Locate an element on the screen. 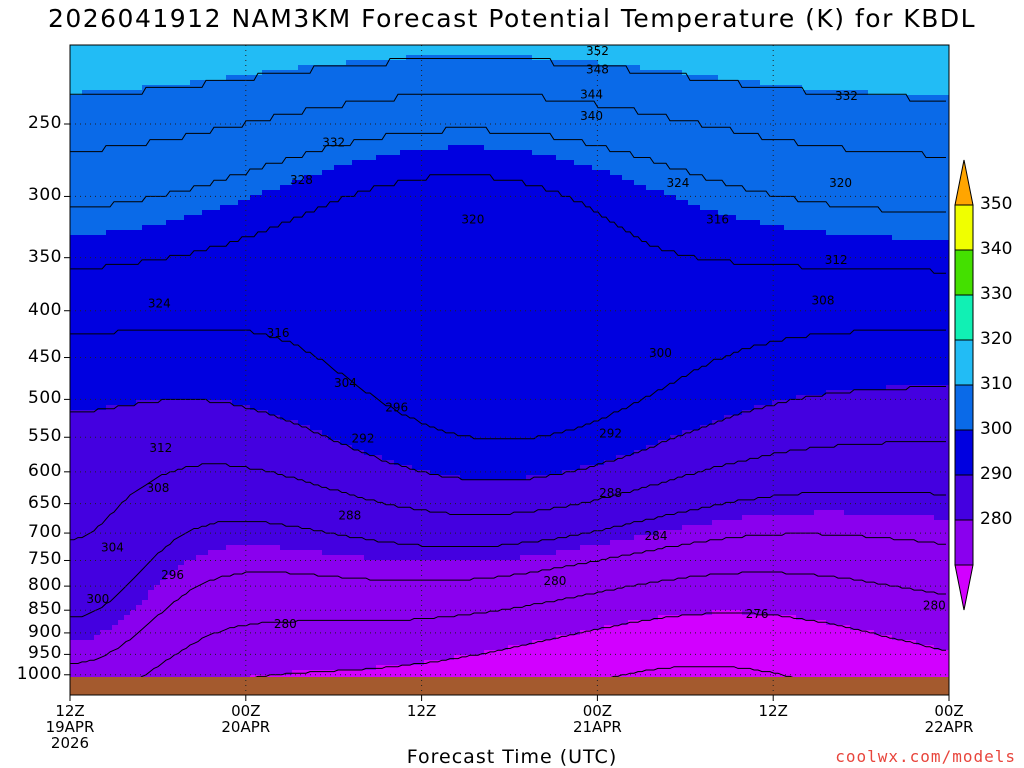 This screenshot has width=1024, height=768. y-tick-label: 600 is located at coordinates (45, 470).